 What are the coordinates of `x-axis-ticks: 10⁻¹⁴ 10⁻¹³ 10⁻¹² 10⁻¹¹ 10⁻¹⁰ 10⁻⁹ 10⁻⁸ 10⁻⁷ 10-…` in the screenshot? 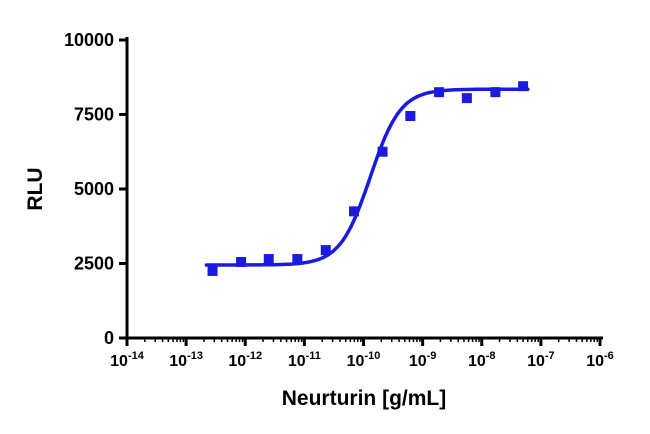 It's located at (362, 354).